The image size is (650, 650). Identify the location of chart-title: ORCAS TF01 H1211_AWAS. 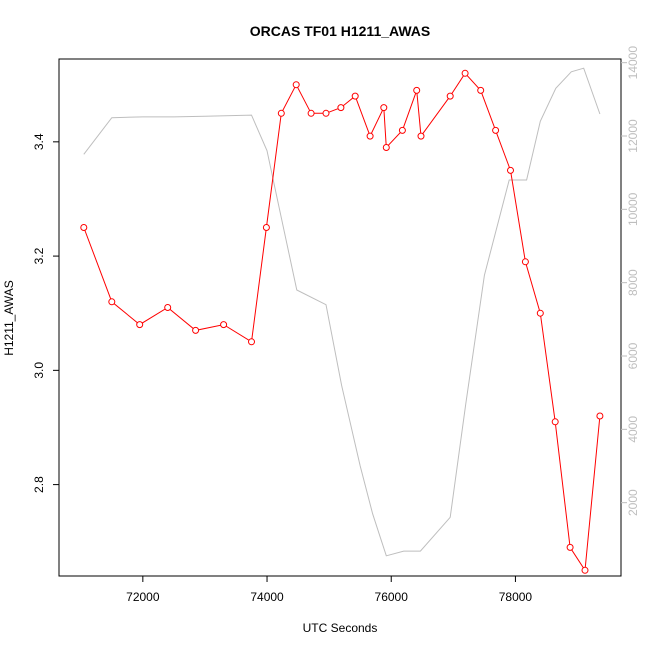
(340, 31).